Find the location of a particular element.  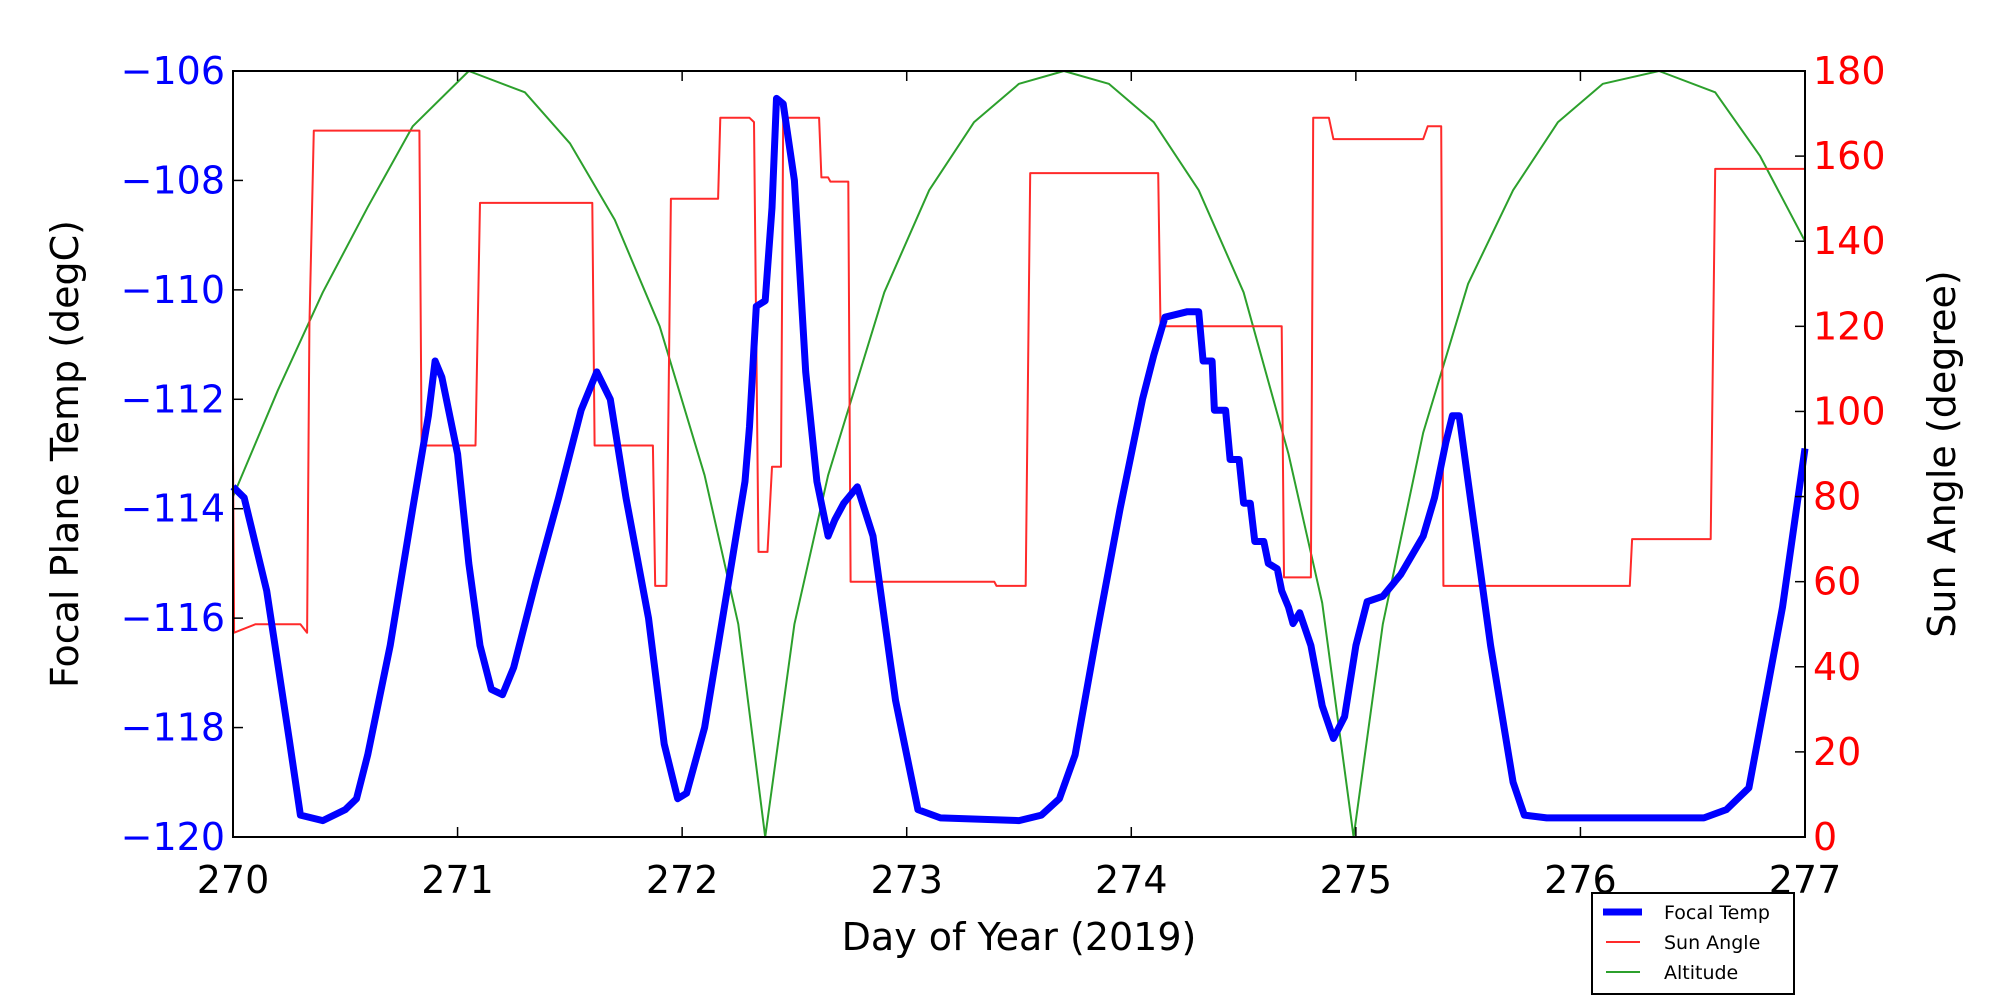

y-tick-label-left: −118 is located at coordinates (173, 728).